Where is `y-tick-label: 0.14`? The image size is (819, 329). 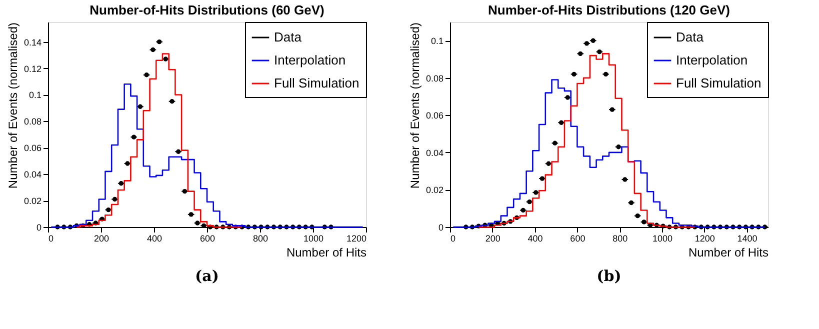
y-tick-label: 0.14 is located at coordinates (33, 42).